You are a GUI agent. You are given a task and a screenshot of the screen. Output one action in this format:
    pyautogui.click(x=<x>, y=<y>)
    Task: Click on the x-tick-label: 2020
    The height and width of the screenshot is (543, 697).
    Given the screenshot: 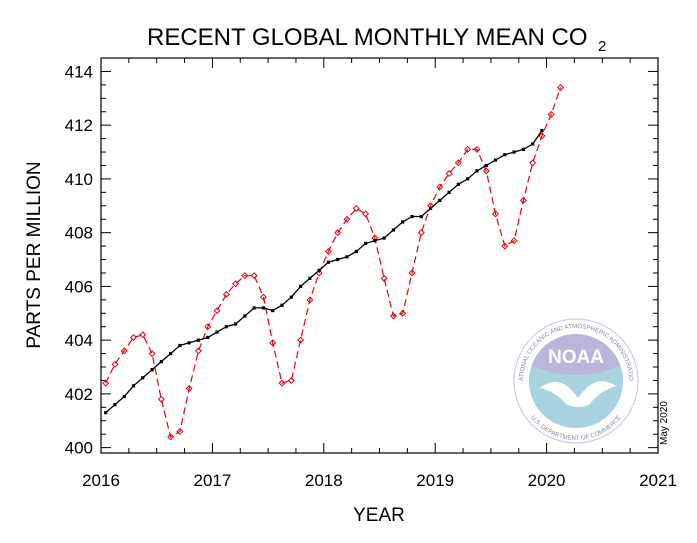 What is the action you would take?
    pyautogui.click(x=547, y=480)
    